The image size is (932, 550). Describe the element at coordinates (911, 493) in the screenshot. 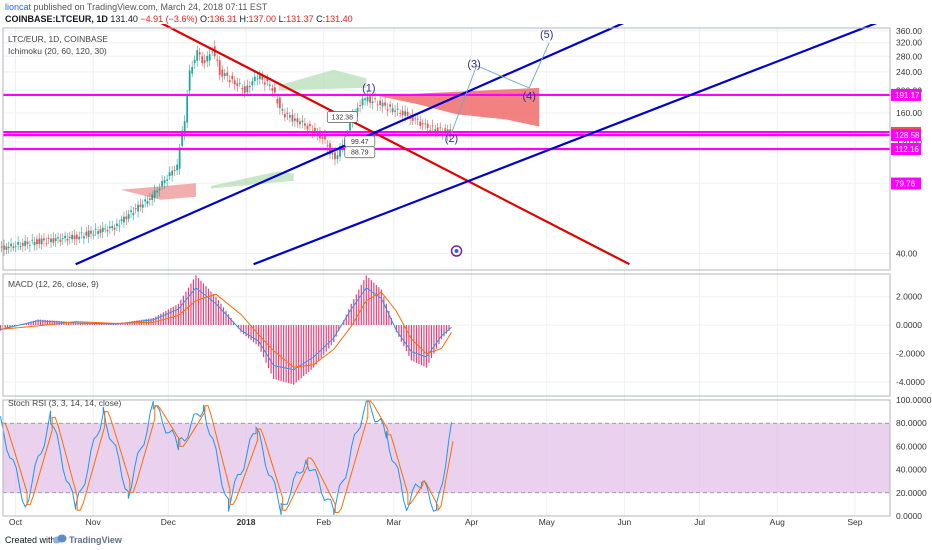

I see `rsi-axis-tick: 20.0000` at that location.